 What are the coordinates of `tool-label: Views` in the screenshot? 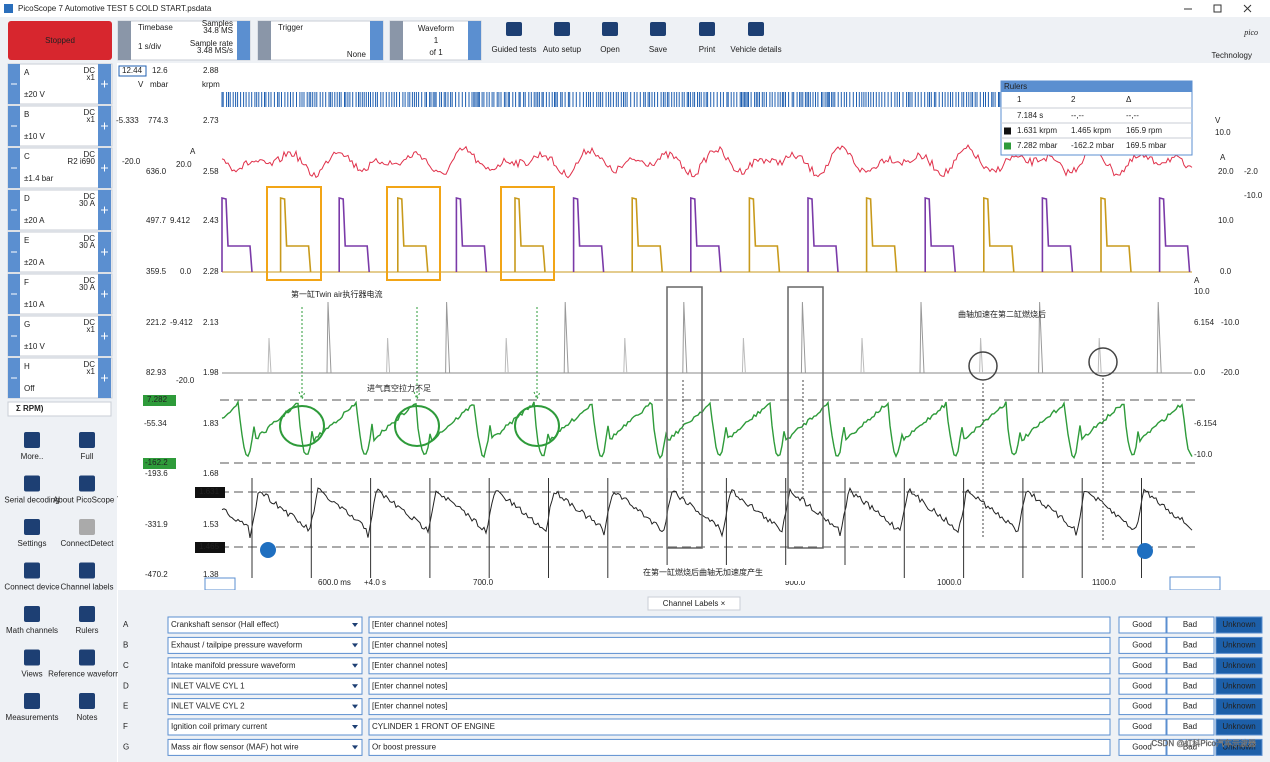 It's located at (31, 674).